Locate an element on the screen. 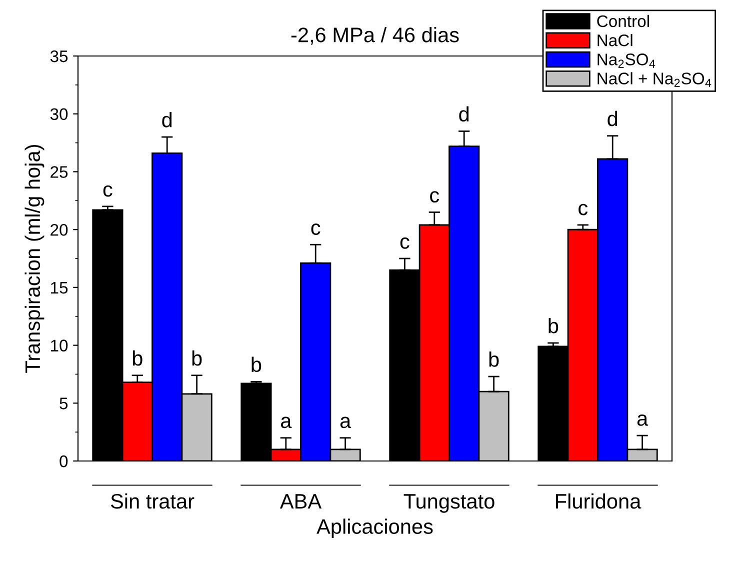  y-tick-label: 0 is located at coordinates (64, 461).